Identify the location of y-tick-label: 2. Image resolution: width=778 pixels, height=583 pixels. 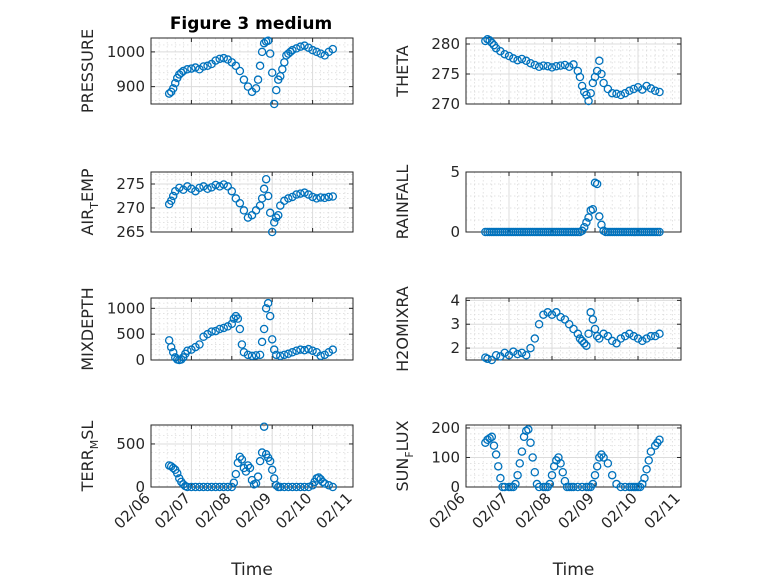
(455, 348).